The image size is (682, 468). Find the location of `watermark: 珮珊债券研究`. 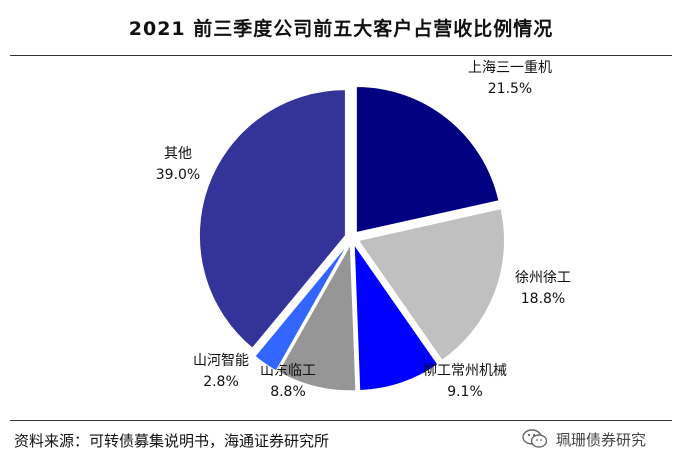

watermark: 珮珊债券研究 is located at coordinates (584, 439).